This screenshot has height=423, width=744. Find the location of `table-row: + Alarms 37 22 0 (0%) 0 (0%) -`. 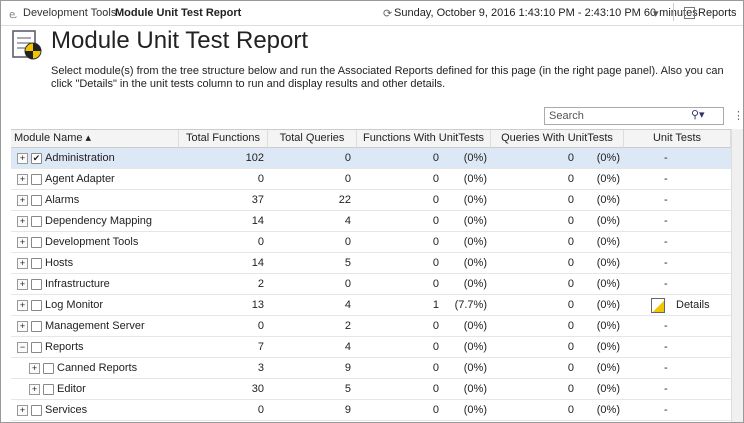

table-row: + Alarms 37 22 0 (0%) 0 (0%) - is located at coordinates (371, 200).